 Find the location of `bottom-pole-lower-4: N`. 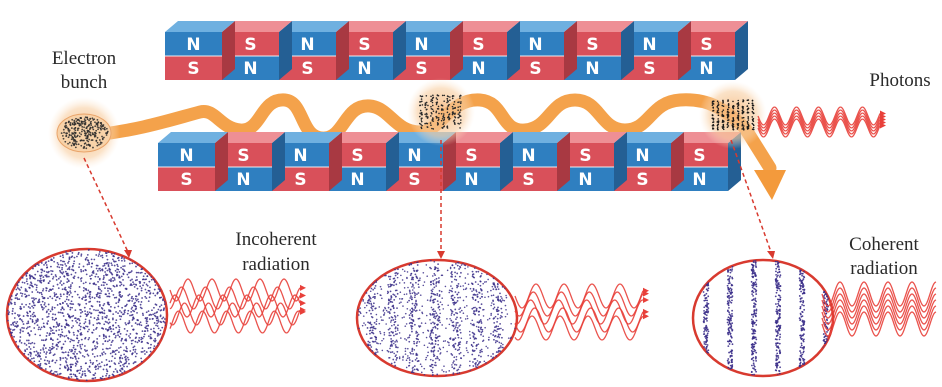

bottom-pole-lower-4: N is located at coordinates (357, 180).